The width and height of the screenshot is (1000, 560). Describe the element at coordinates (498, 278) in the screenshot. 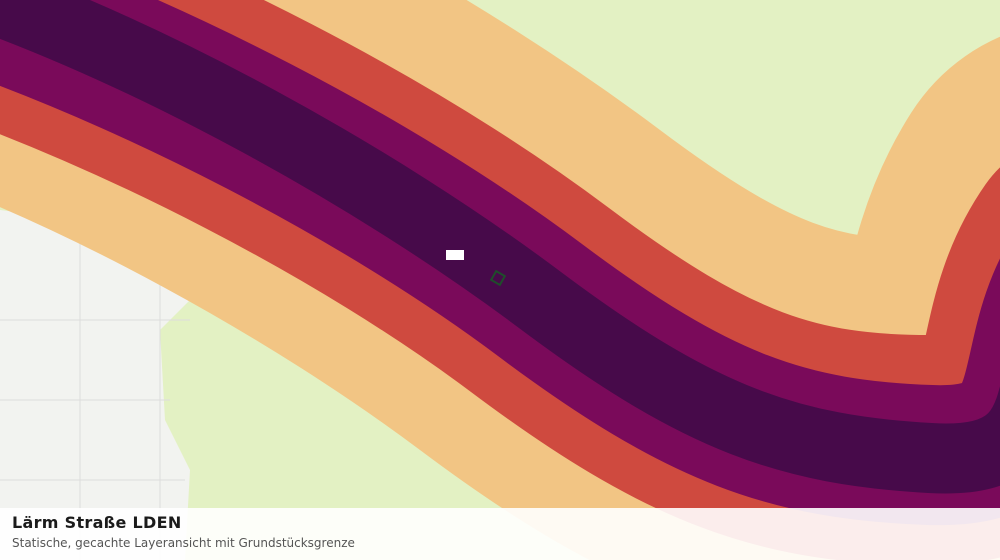

I see `parcel-marker` at that location.